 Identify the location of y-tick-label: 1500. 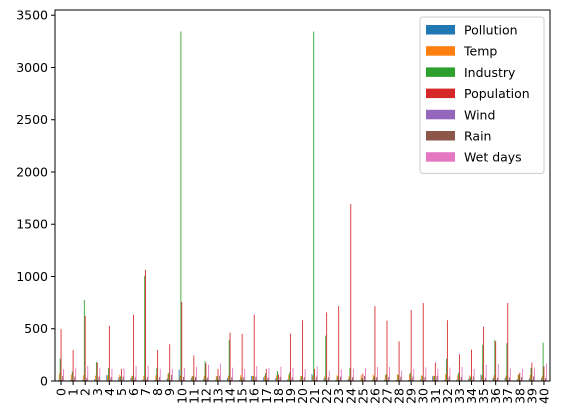
(32, 224).